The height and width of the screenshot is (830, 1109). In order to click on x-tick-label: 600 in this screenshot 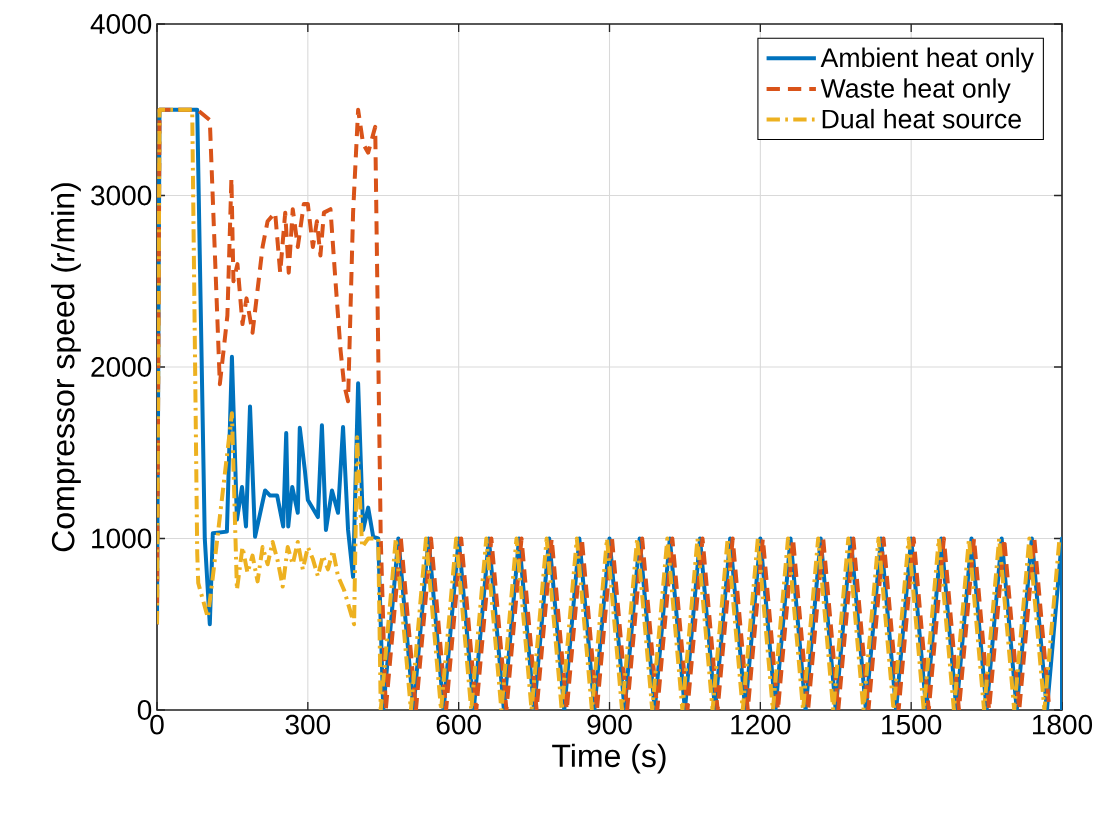, I will do `click(458, 724)`.